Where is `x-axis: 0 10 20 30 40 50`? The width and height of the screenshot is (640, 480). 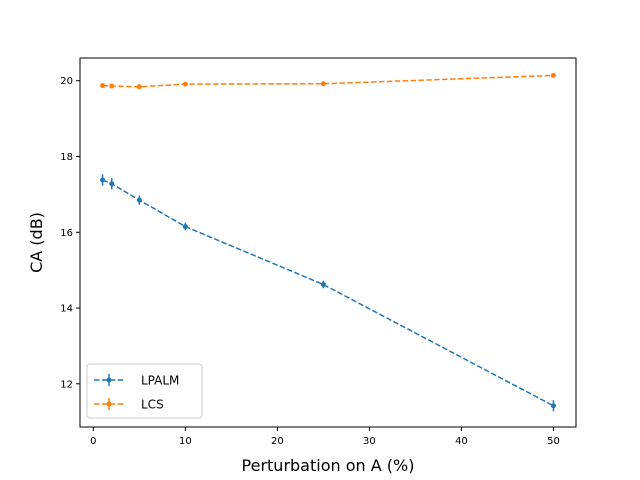 x-axis: 0 10 20 30 40 50 is located at coordinates (325, 437).